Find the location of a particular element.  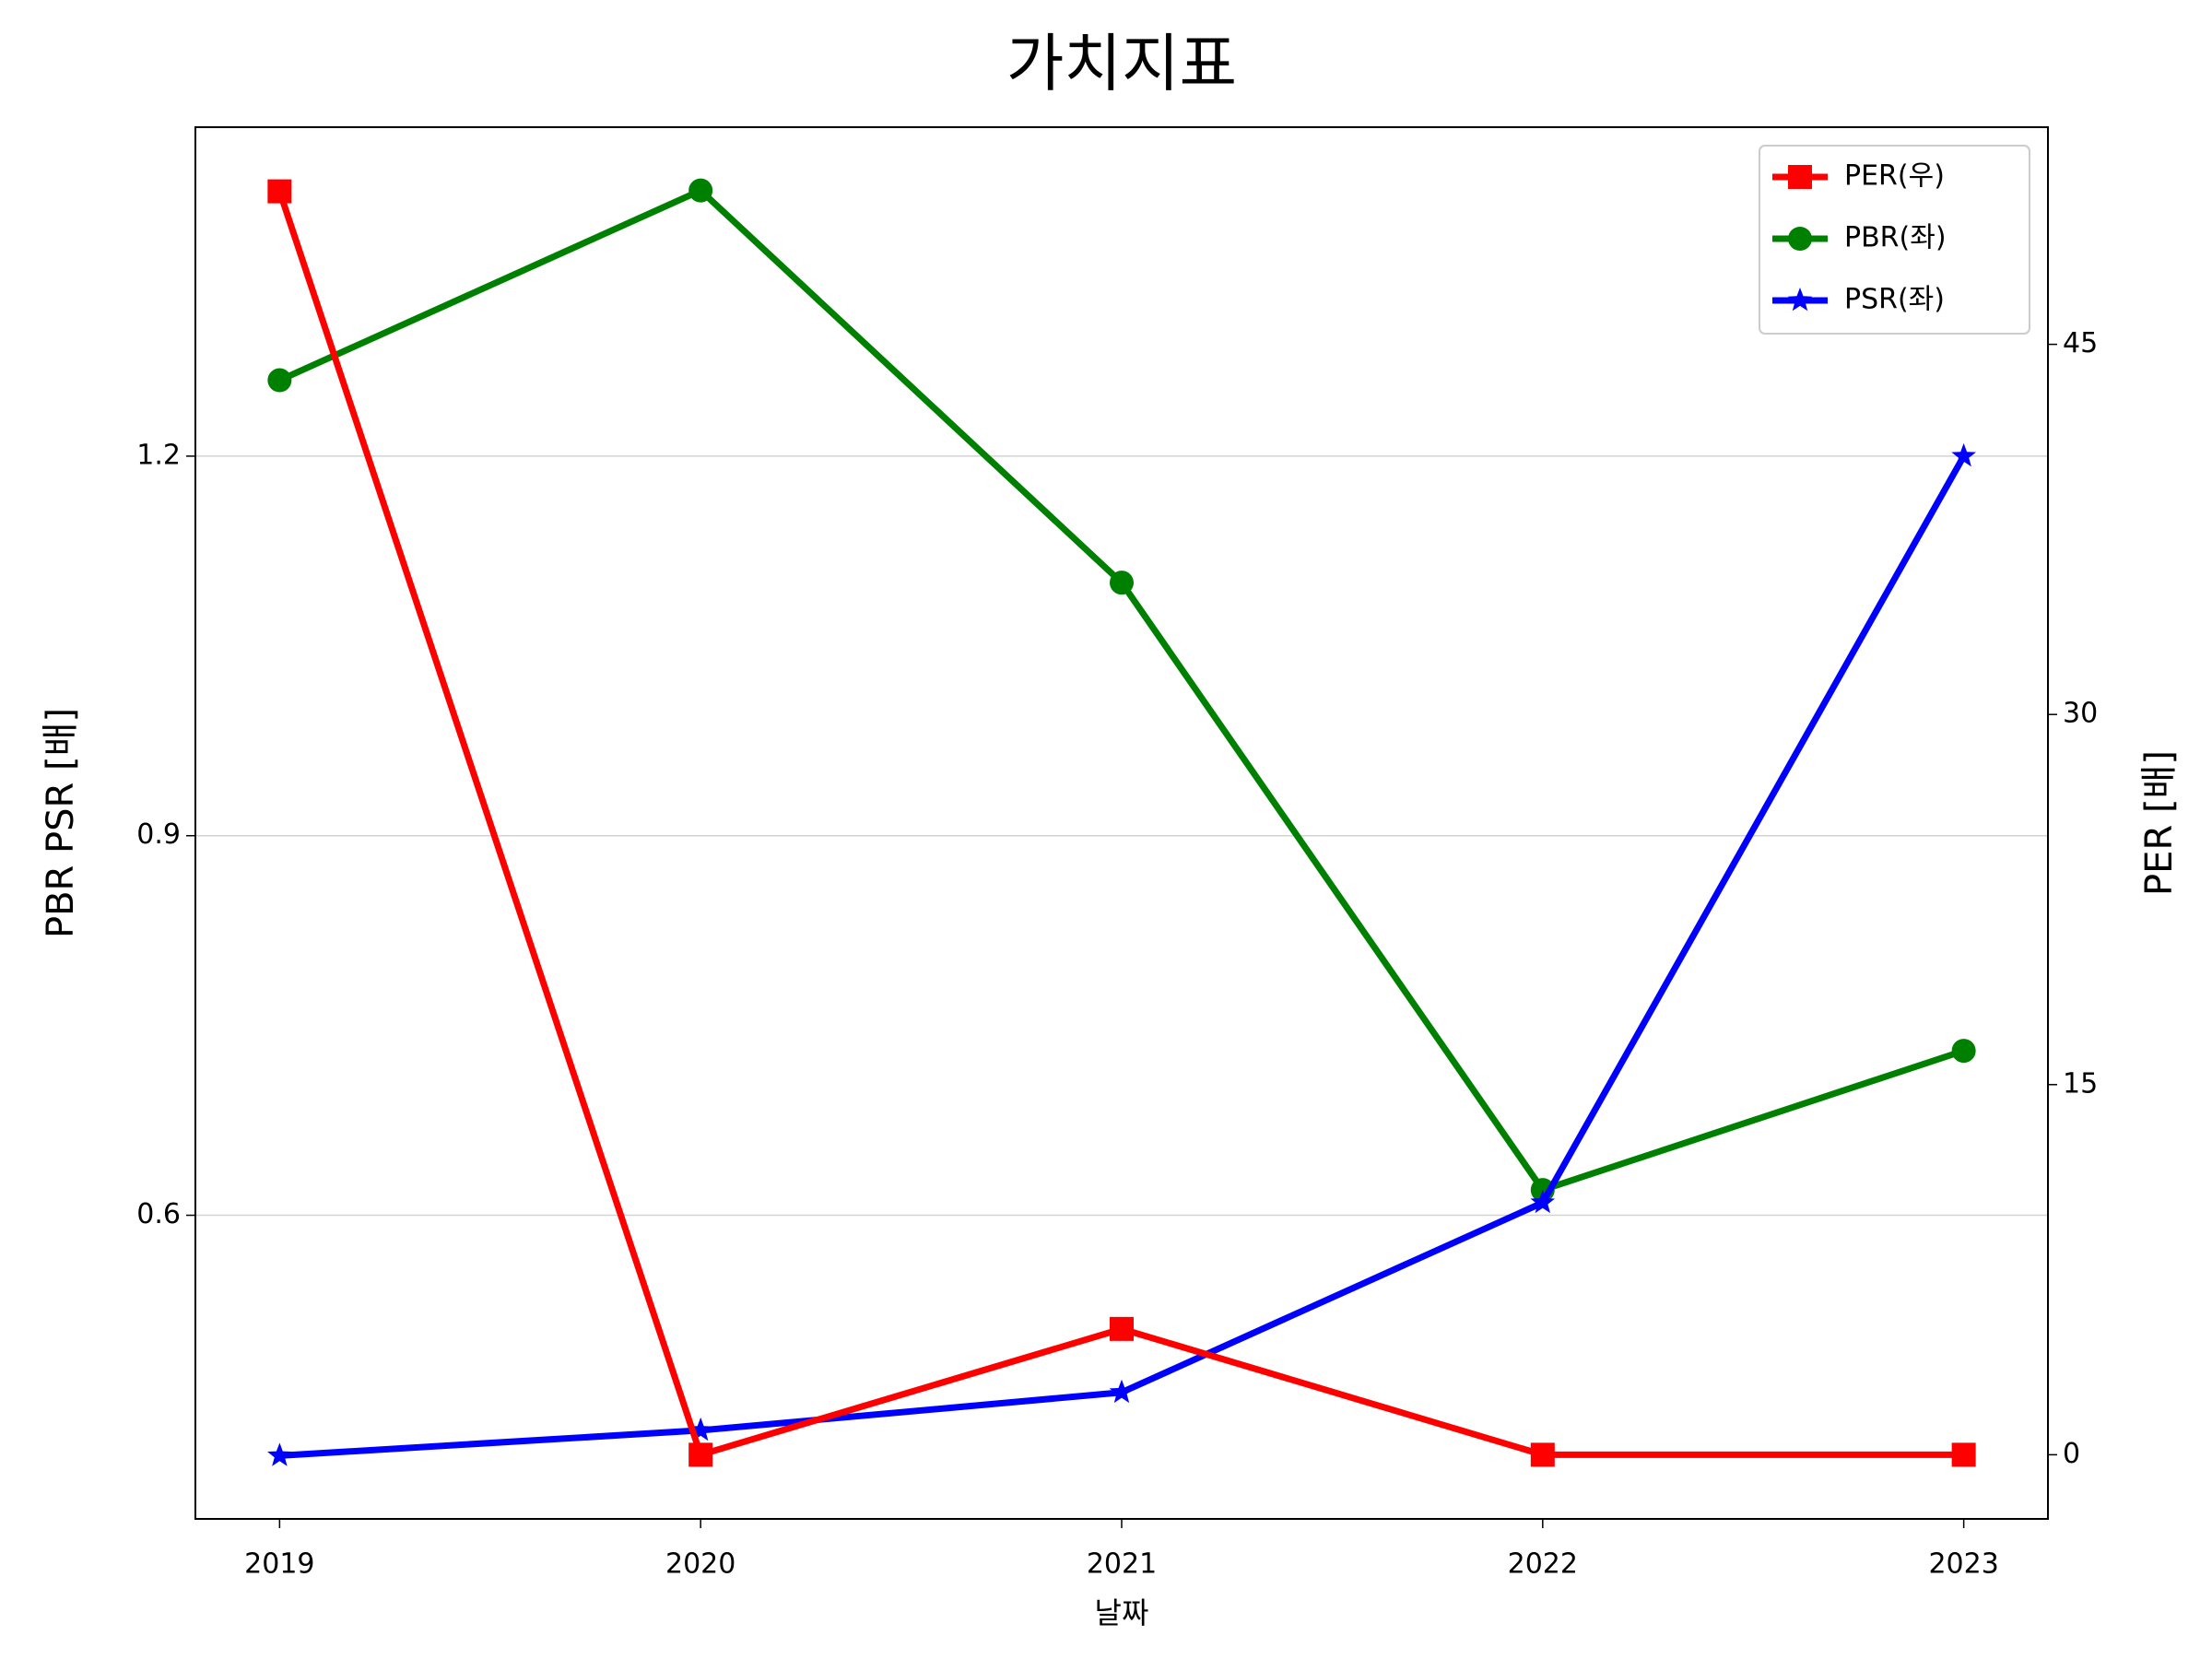

x-tick-label: 2020 is located at coordinates (700, 1564).